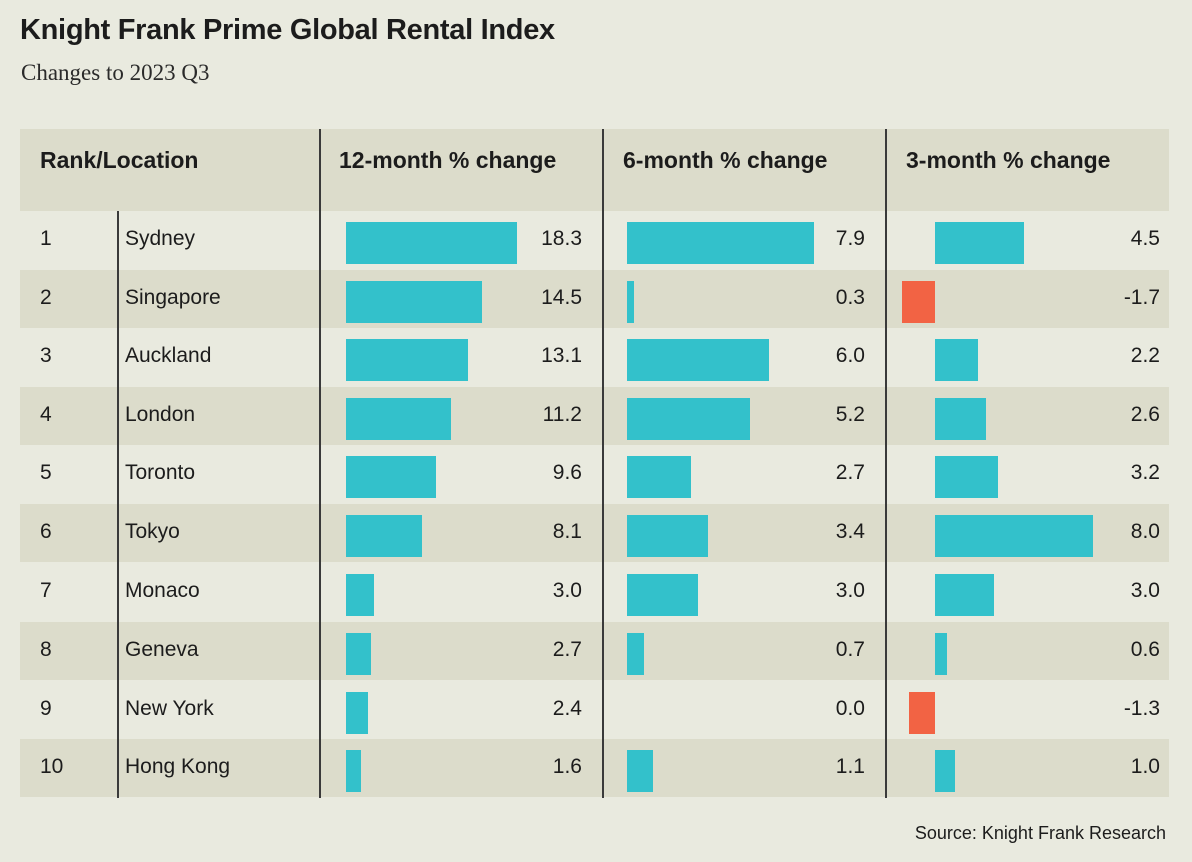  What do you see at coordinates (162, 590) in the screenshot?
I see `row-location: Monaco` at bounding box center [162, 590].